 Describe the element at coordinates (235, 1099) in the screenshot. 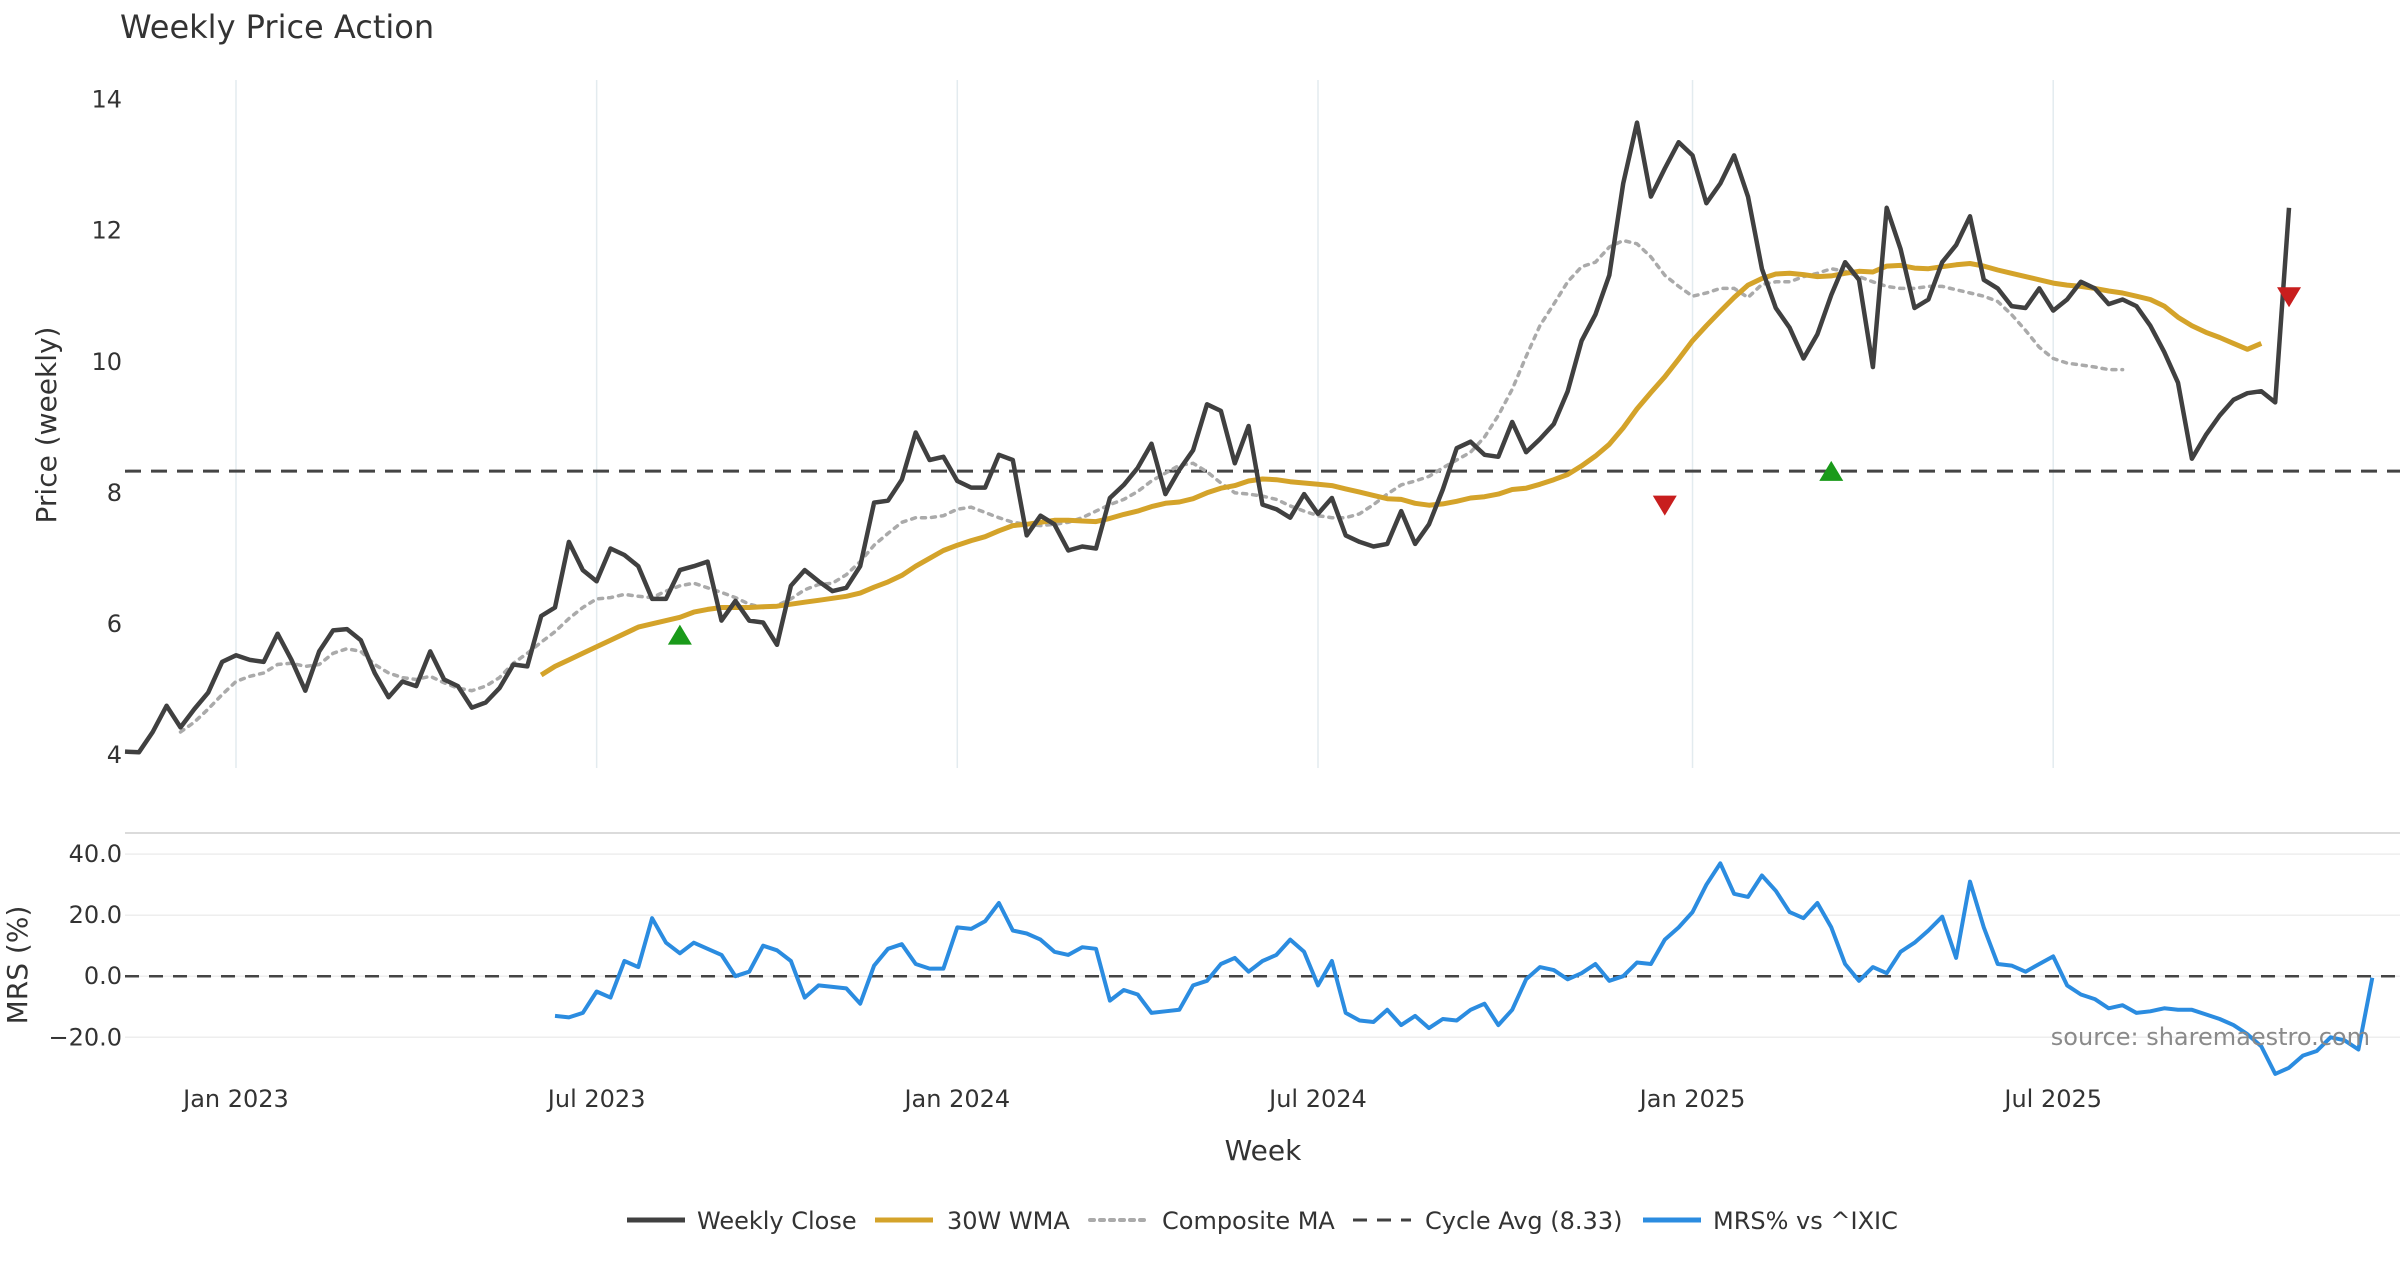

I see `x-tick-label: Jan 2023` at that location.